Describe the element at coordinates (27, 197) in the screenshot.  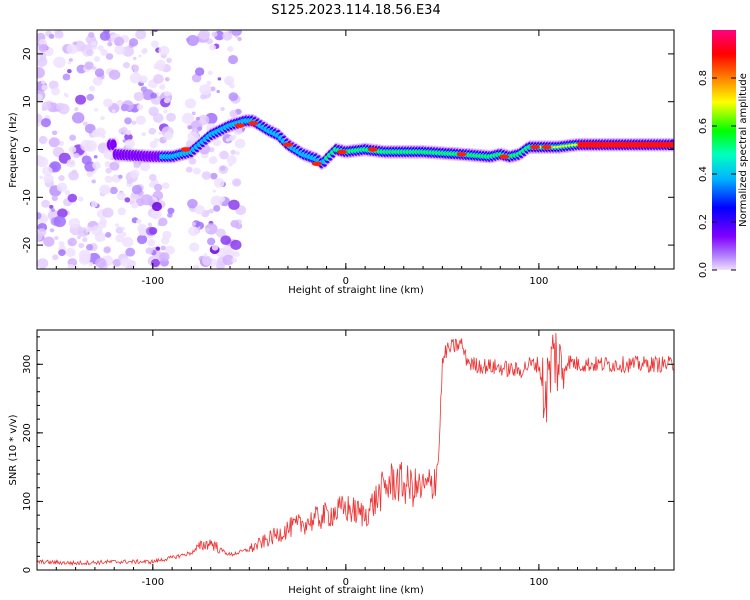
I see `y-tick-label: -10` at that location.